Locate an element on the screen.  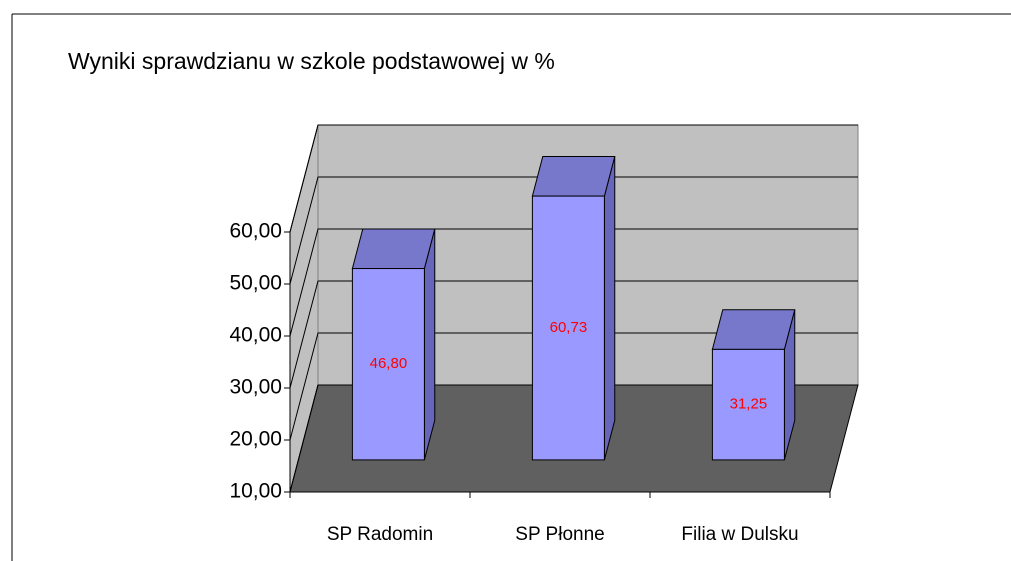
y-tick-label: 20,00 is located at coordinates (255, 439).